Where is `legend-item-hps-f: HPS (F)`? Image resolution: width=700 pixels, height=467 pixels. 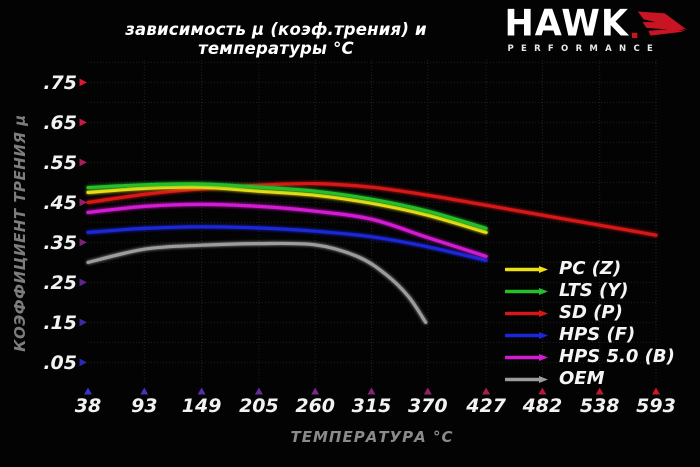 legend-item-hps-f: HPS (F) is located at coordinates (590, 335).